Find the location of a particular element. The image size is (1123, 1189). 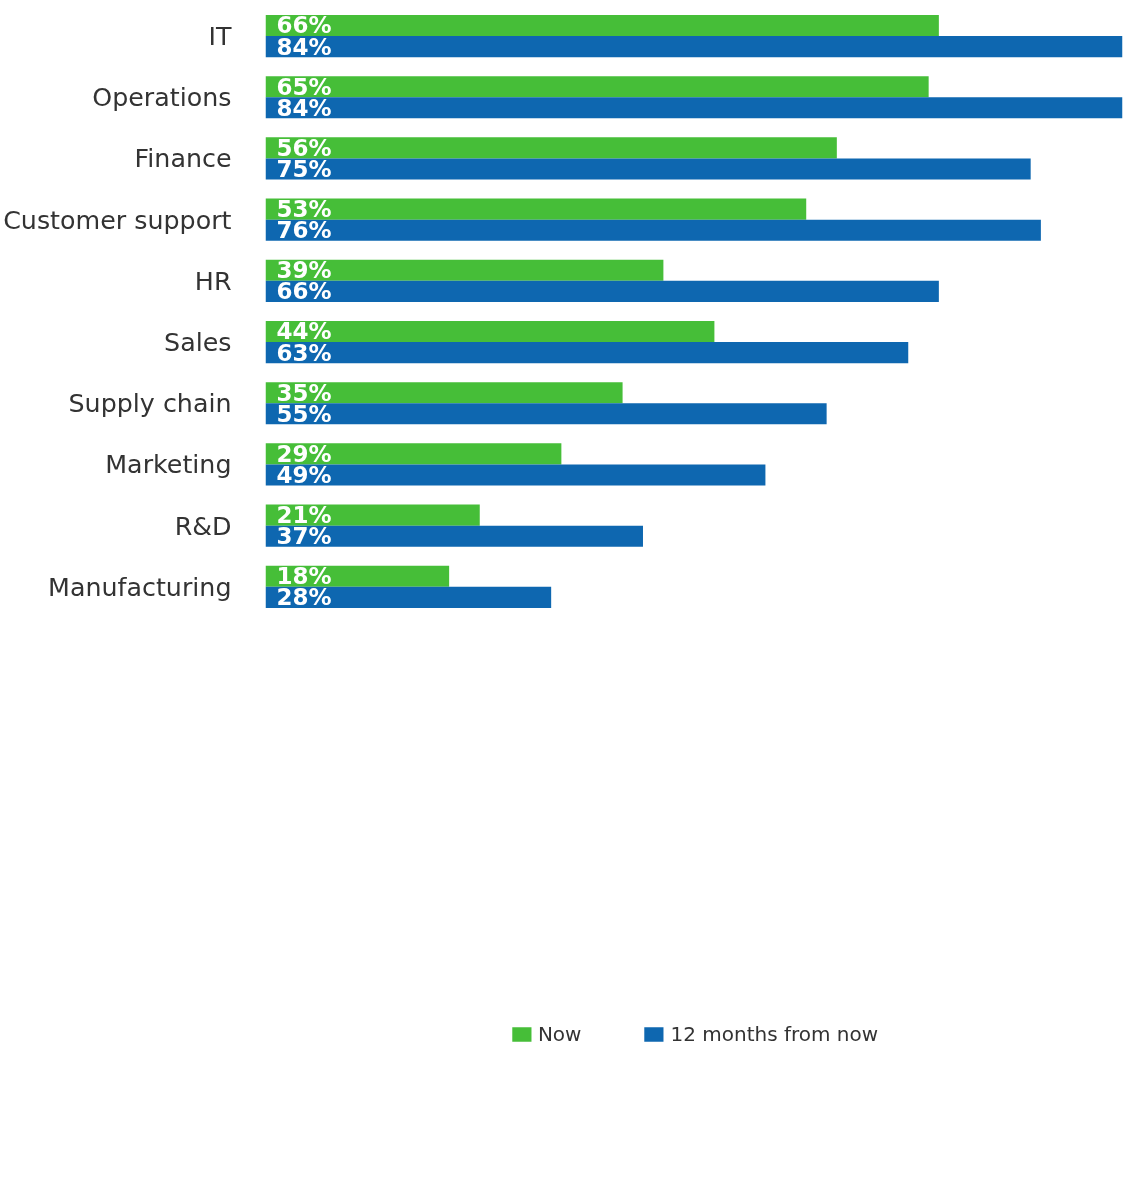

y-tick-label: Marketing is located at coordinates (168, 464).